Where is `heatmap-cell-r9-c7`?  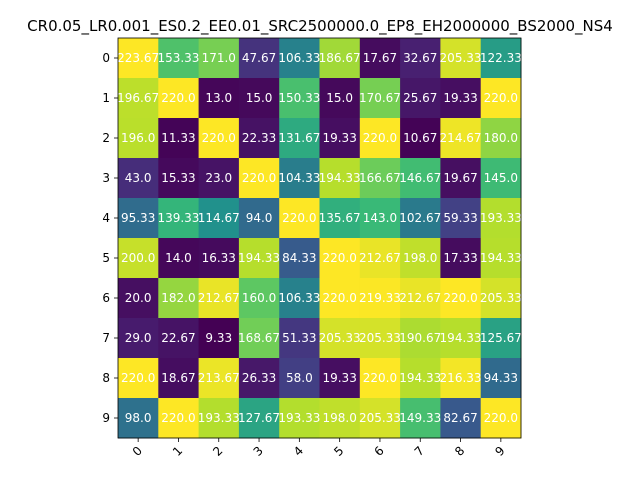 heatmap-cell-r9-c7 is located at coordinates (420, 418).